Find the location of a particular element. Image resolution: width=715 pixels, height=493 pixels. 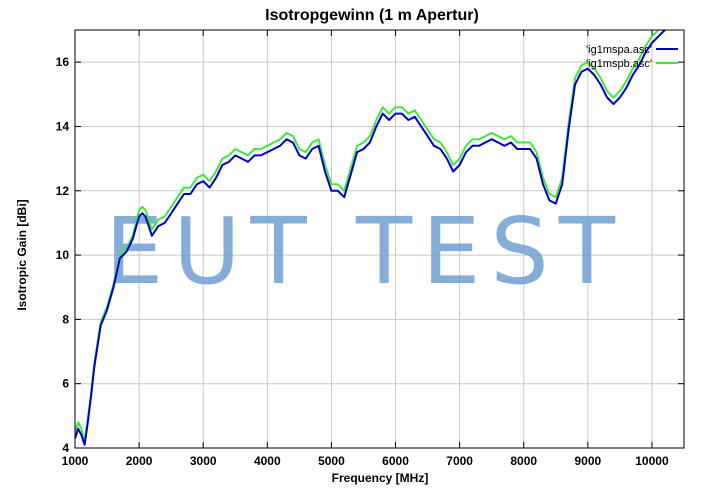

y-tick-label: 16 is located at coordinates (63, 62).